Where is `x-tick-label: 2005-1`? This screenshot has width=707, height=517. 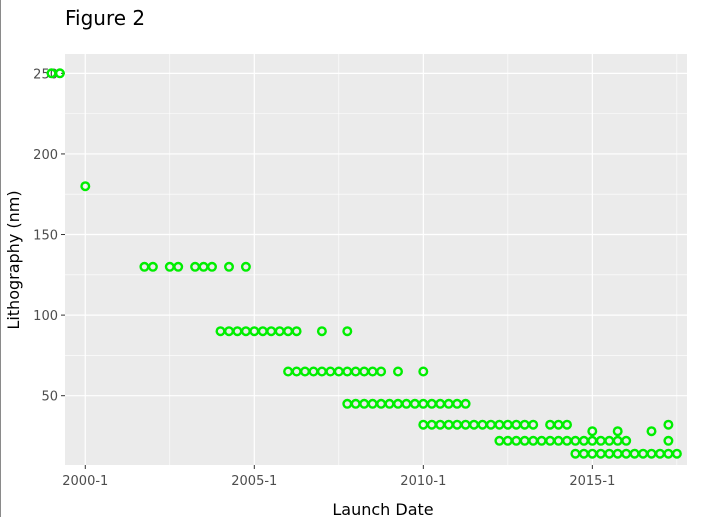
x-tick-label: 2005-1 is located at coordinates (254, 481).